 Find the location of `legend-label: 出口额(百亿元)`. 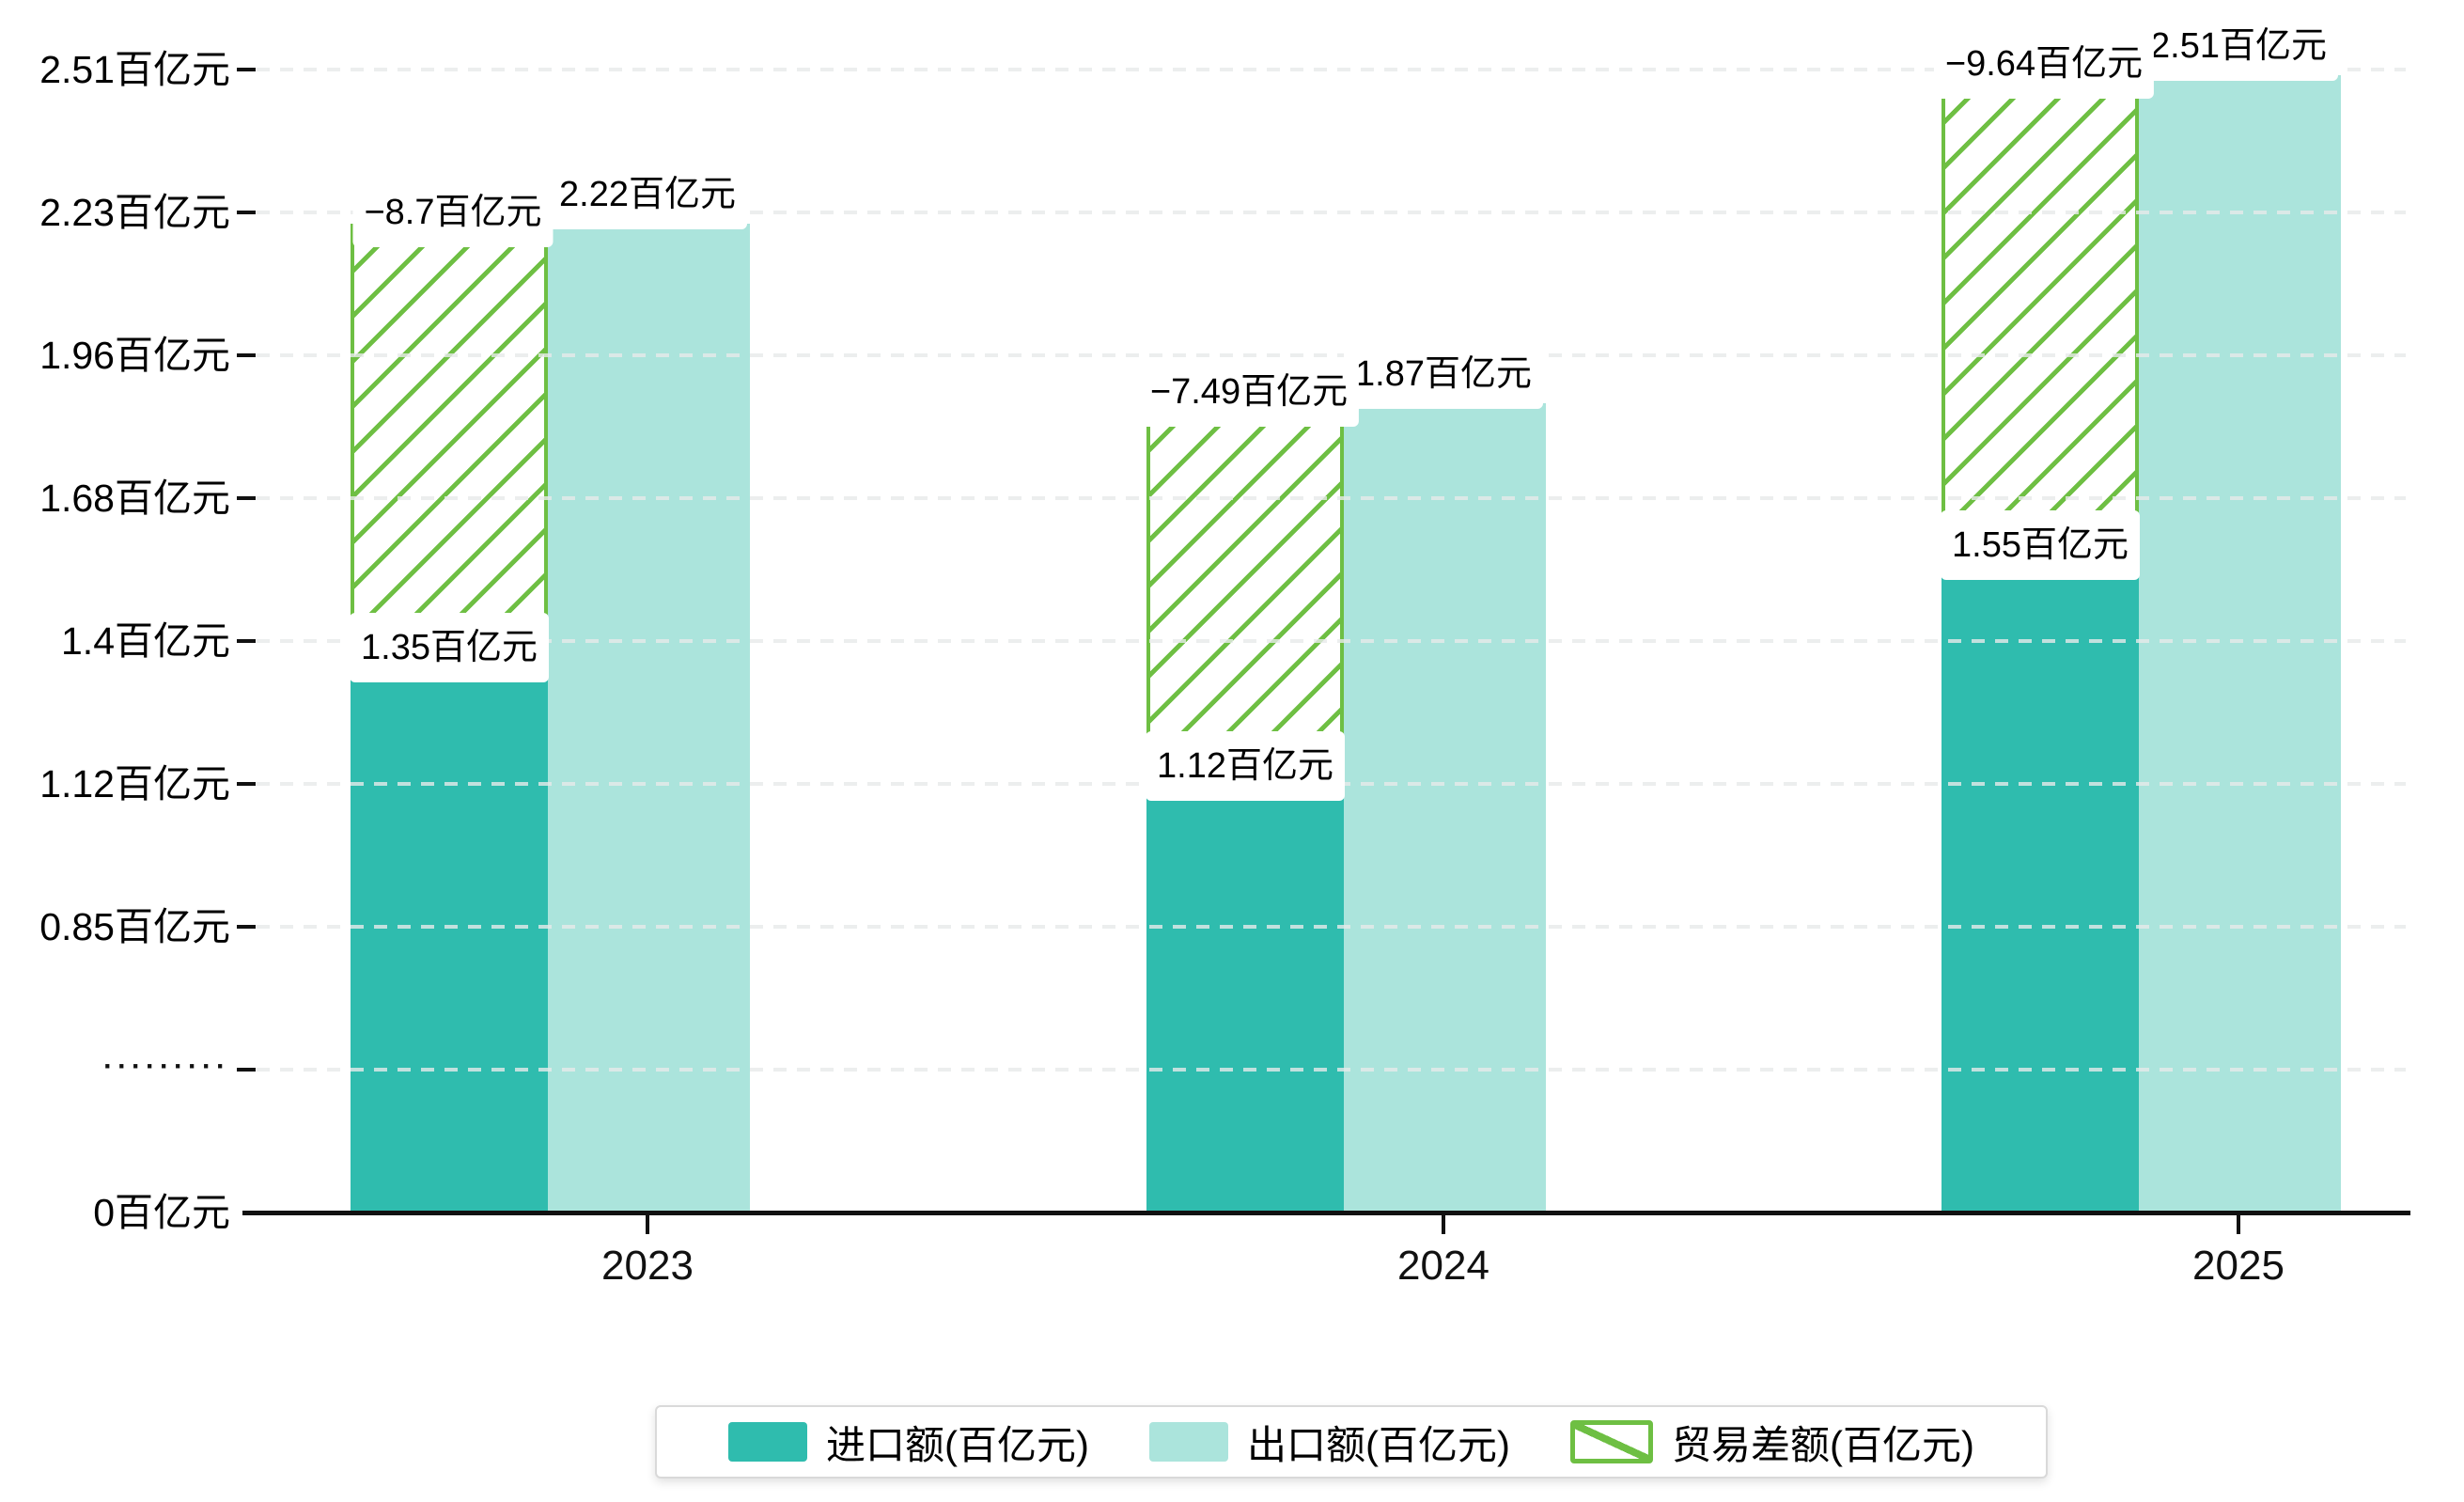

legend-label: 出口额(百亿元) is located at coordinates (1378, 1444).